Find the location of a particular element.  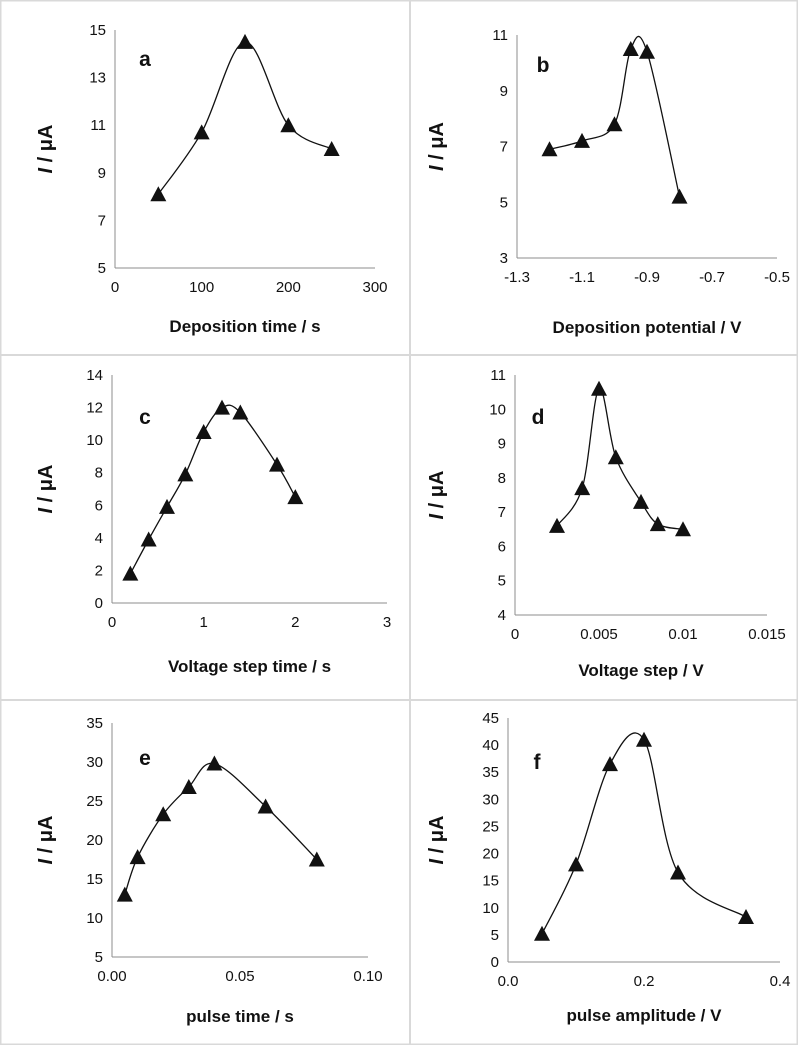

y-tick-label: 9 is located at coordinates (102, 173).